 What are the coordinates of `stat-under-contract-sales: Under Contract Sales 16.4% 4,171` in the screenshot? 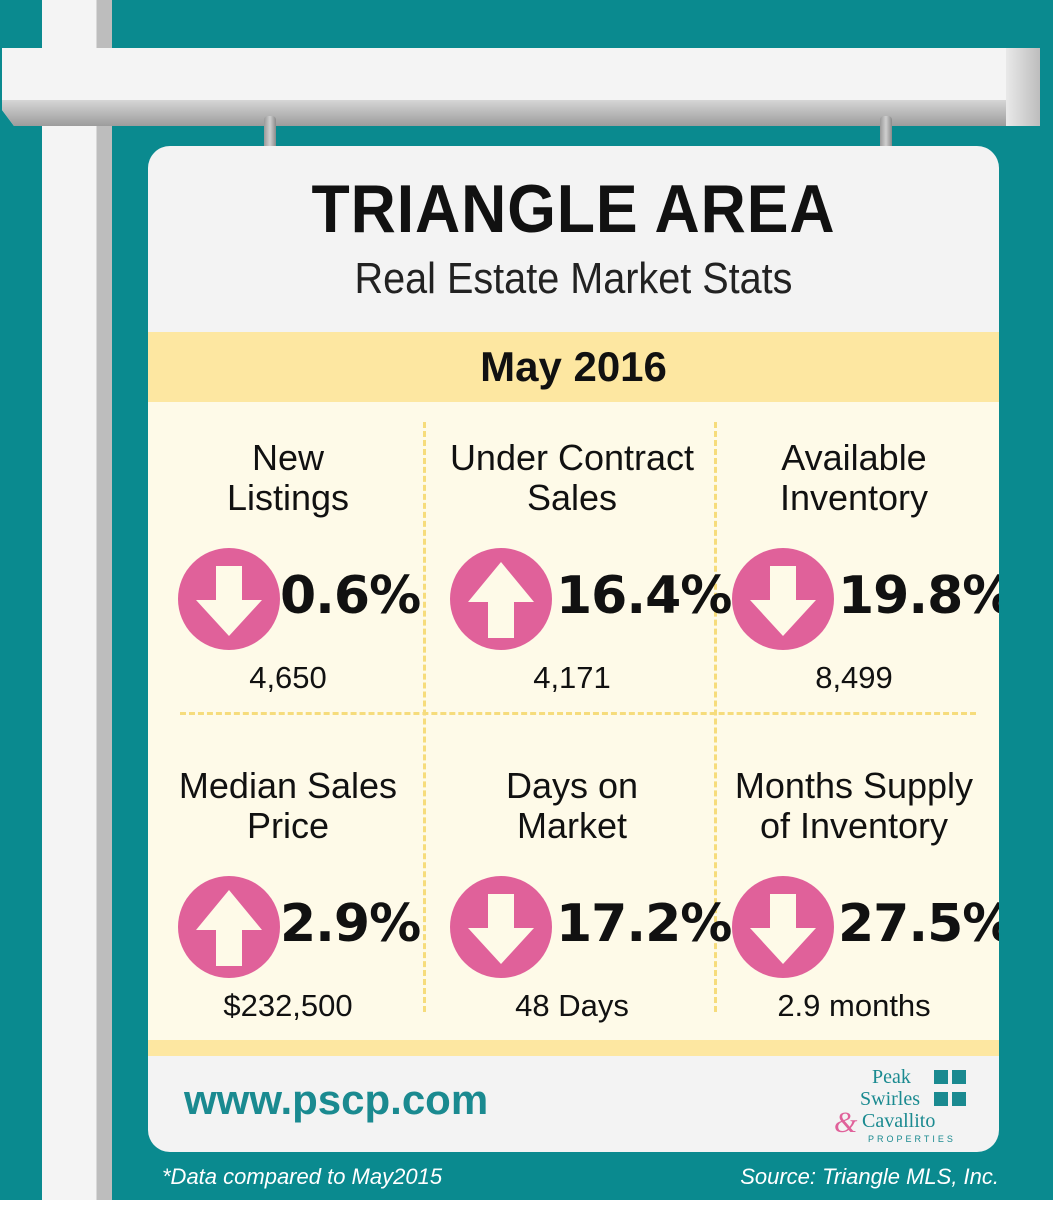 It's located at (582, 588).